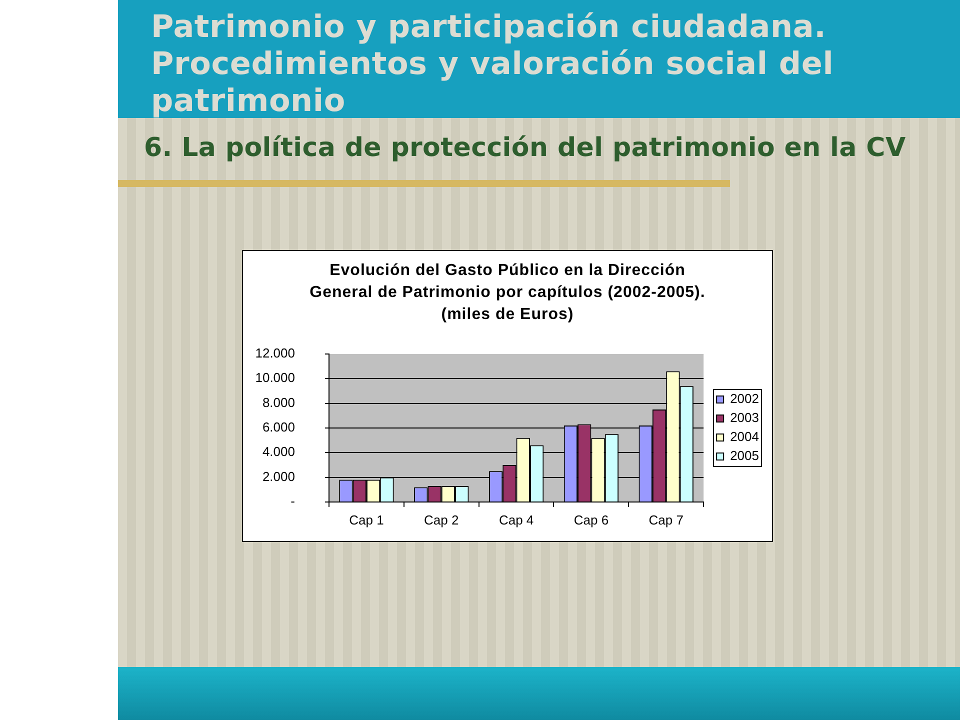 This screenshot has width=960, height=720. Describe the element at coordinates (278, 402) in the screenshot. I see `y-tick-label: 8.000` at that location.